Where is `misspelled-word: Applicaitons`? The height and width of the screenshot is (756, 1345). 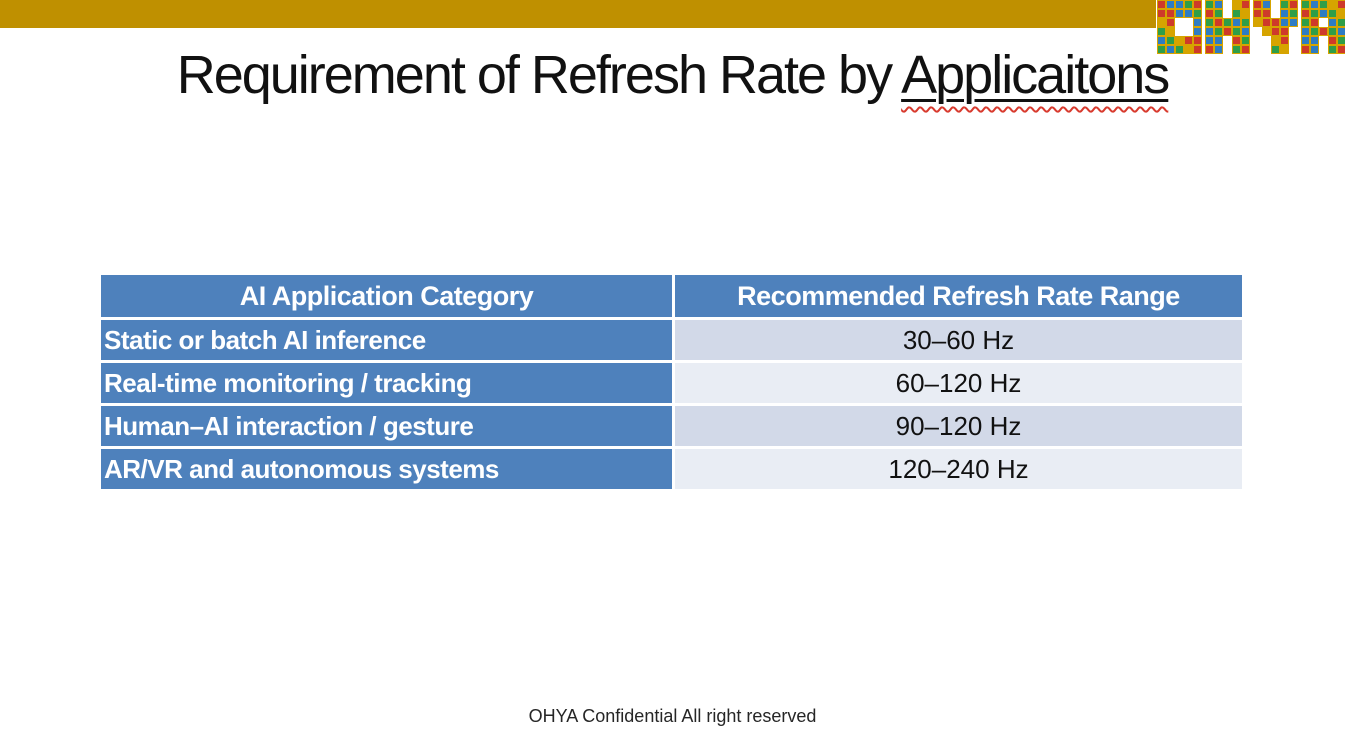
misspelled-word: Applicaitons is located at coordinates (1035, 75).